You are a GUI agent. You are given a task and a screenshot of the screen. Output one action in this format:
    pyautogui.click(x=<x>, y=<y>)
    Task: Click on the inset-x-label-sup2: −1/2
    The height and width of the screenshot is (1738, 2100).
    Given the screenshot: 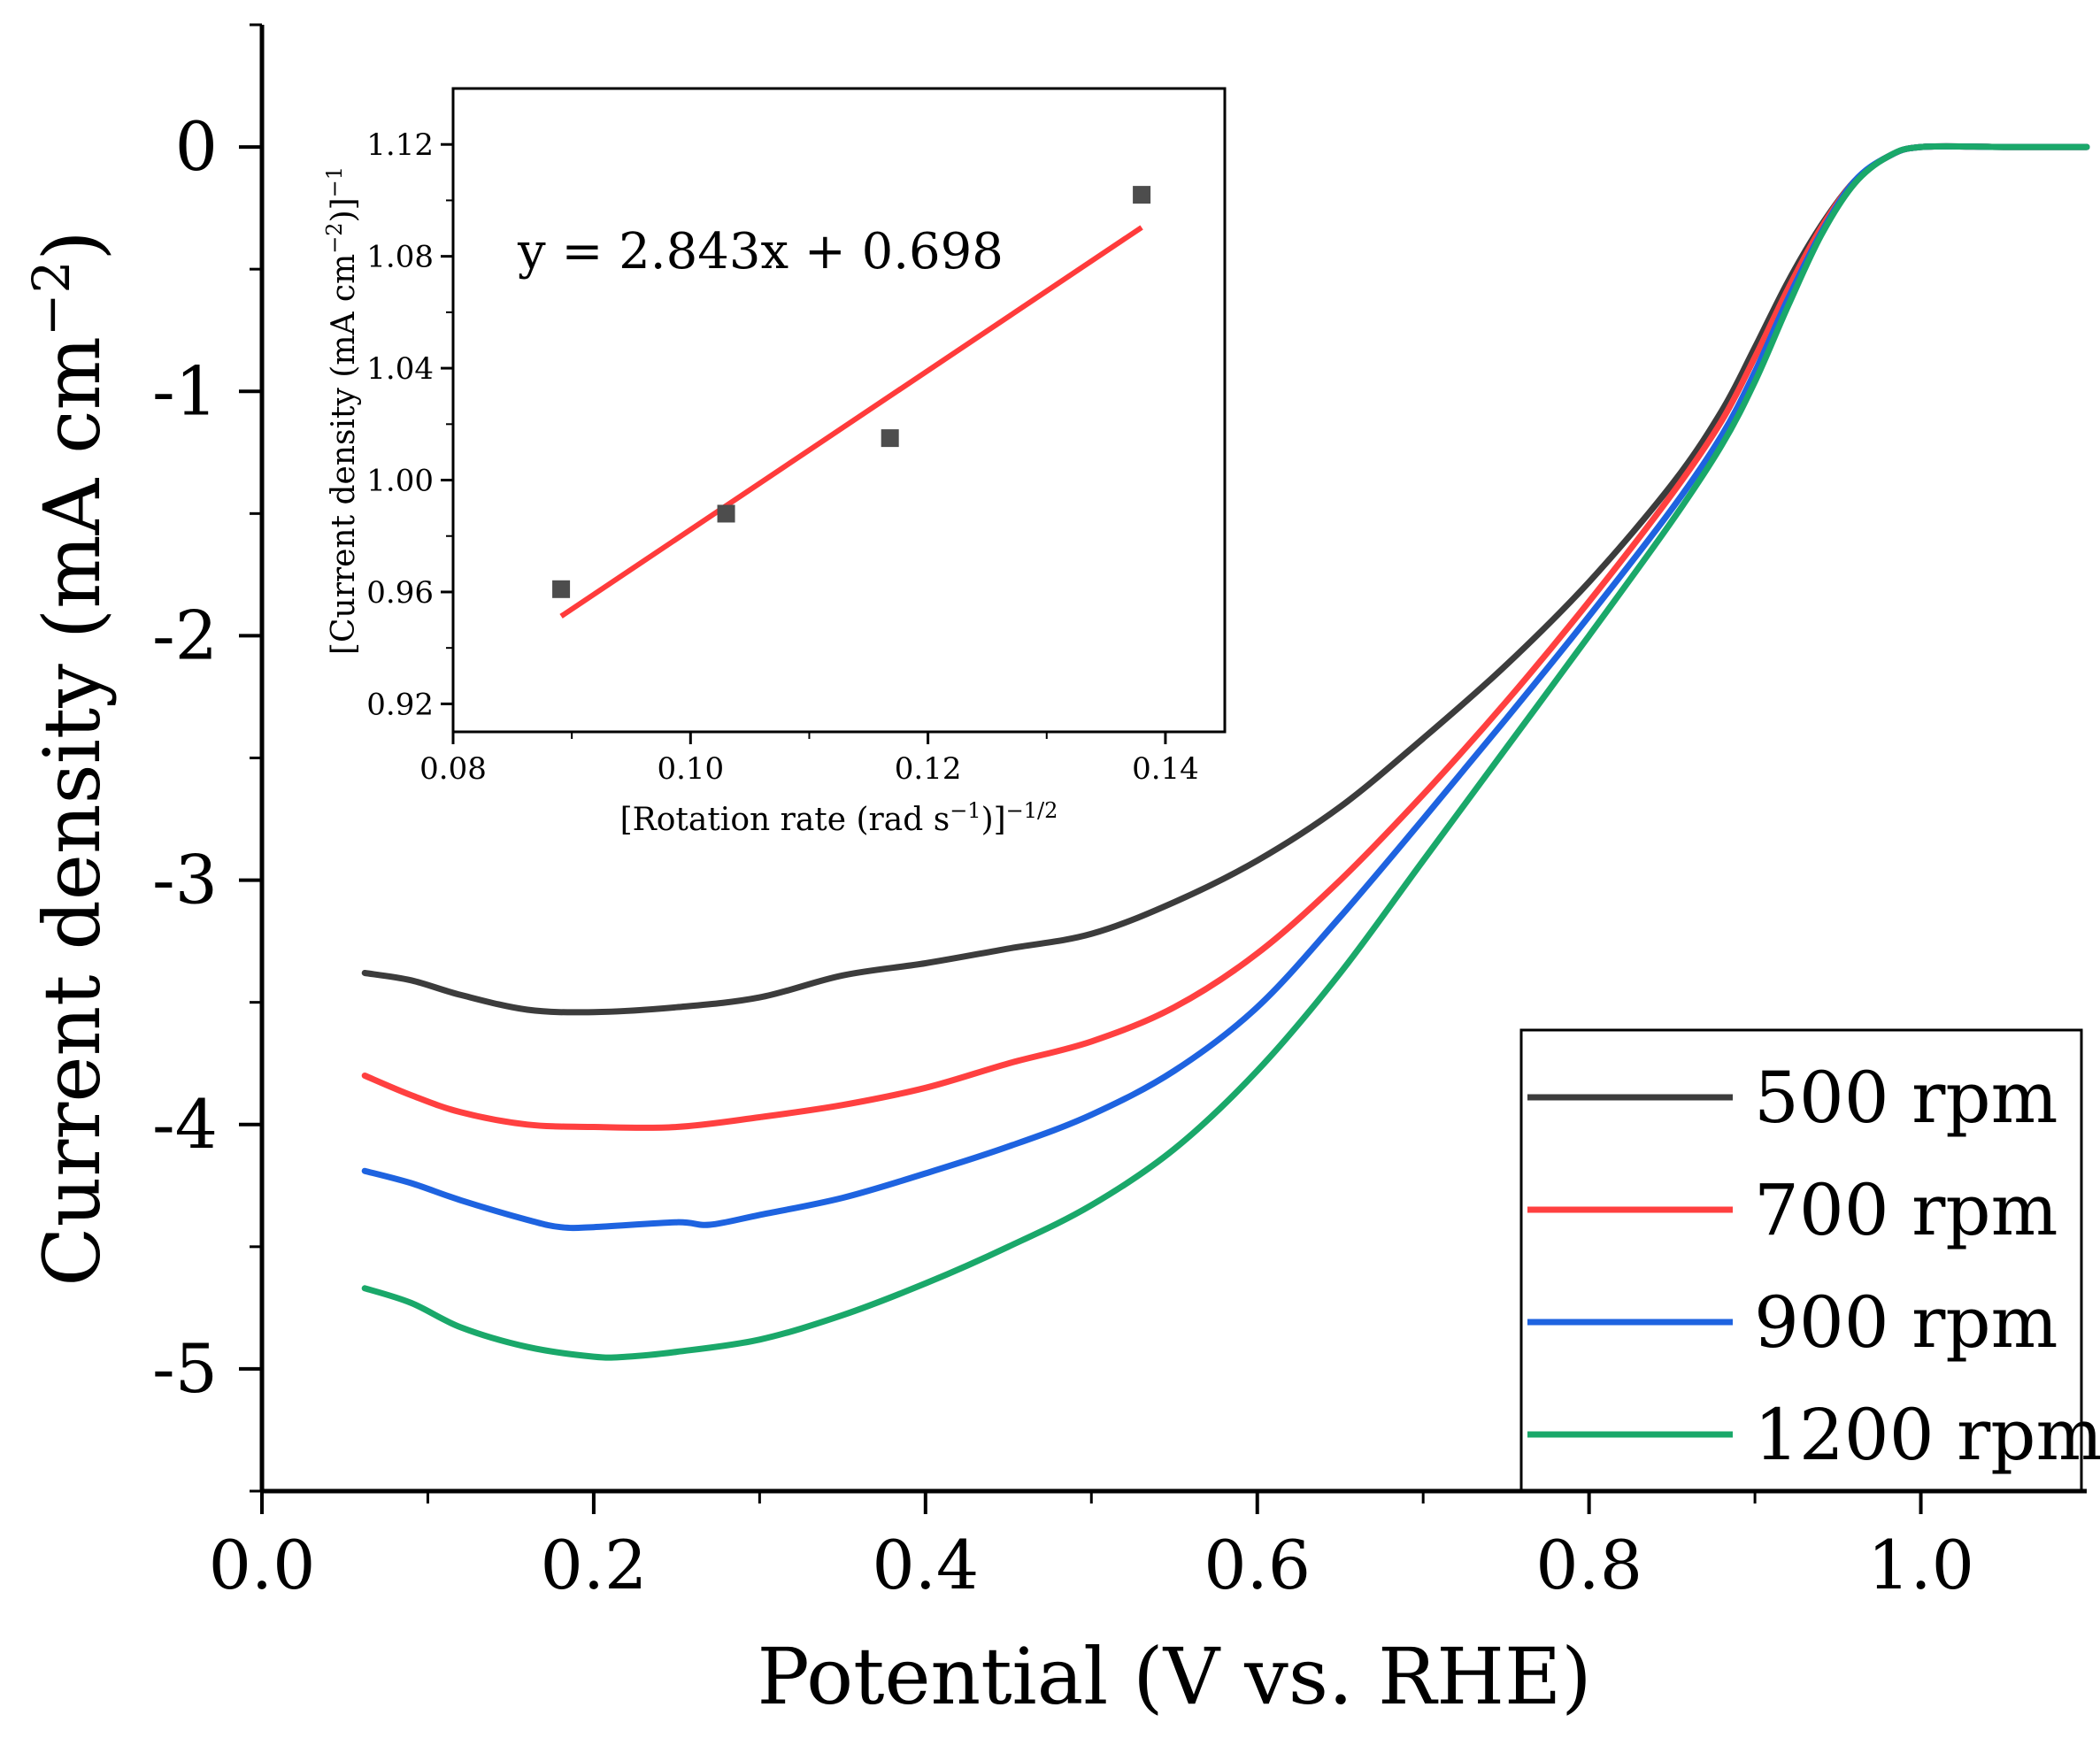 What is the action you would take?
    pyautogui.click(x=1032, y=811)
    